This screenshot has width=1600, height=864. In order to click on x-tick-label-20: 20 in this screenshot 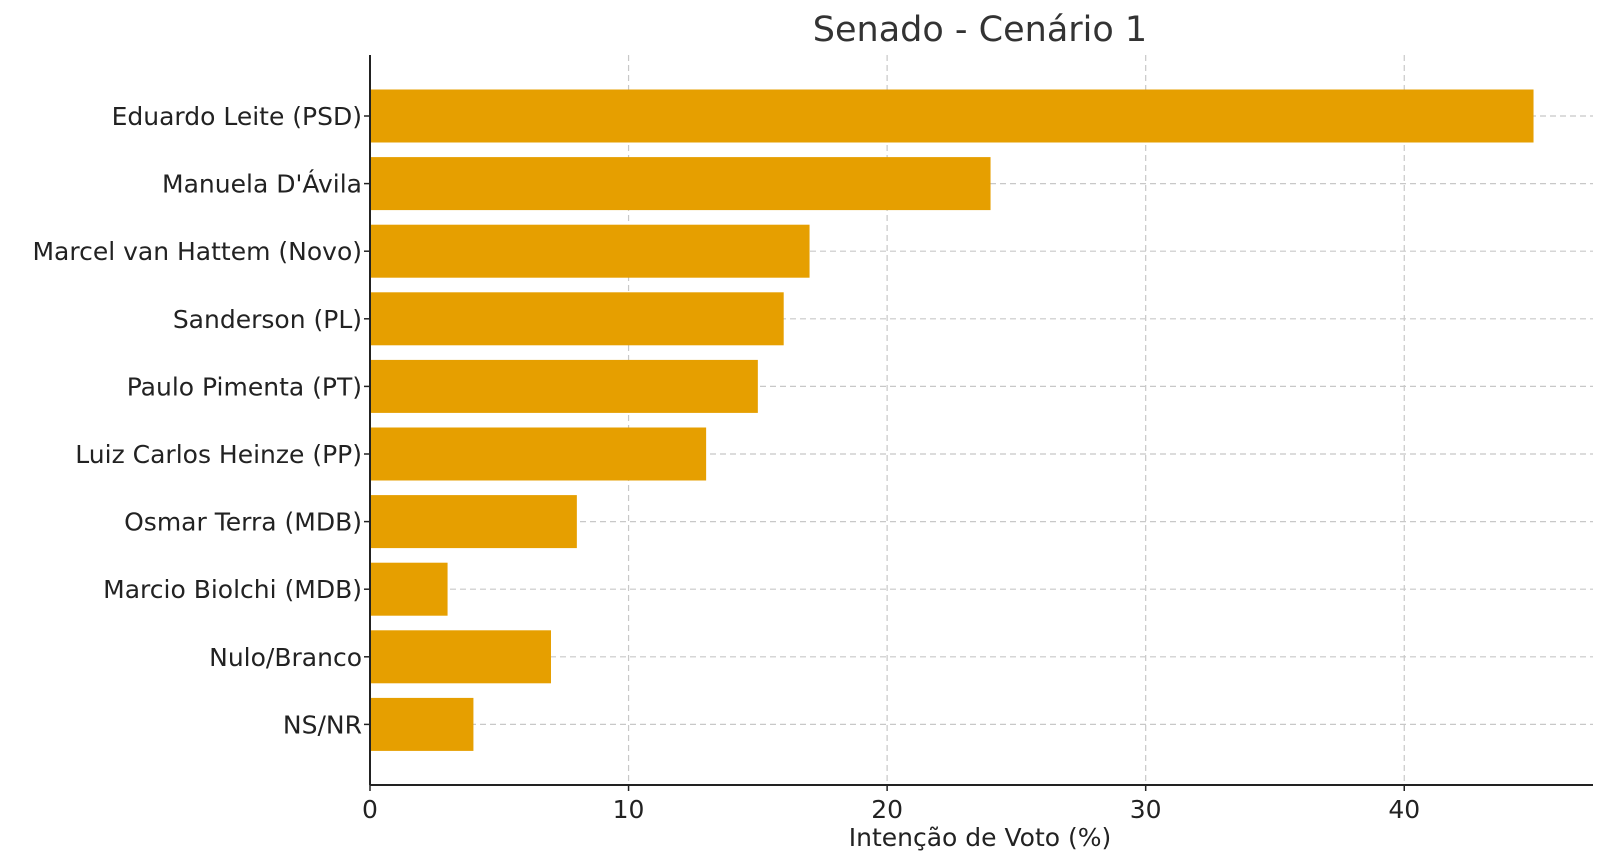, I will do `click(887, 809)`.